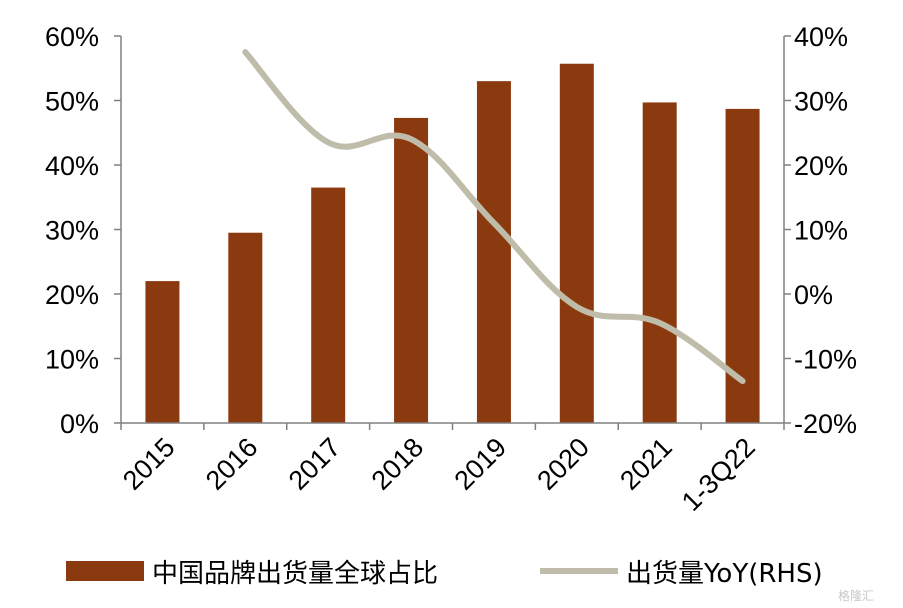 Image resolution: width=903 pixels, height=608 pixels. Describe the element at coordinates (821, 102) in the screenshot. I see `right-axis-tick-label: 30%` at that location.